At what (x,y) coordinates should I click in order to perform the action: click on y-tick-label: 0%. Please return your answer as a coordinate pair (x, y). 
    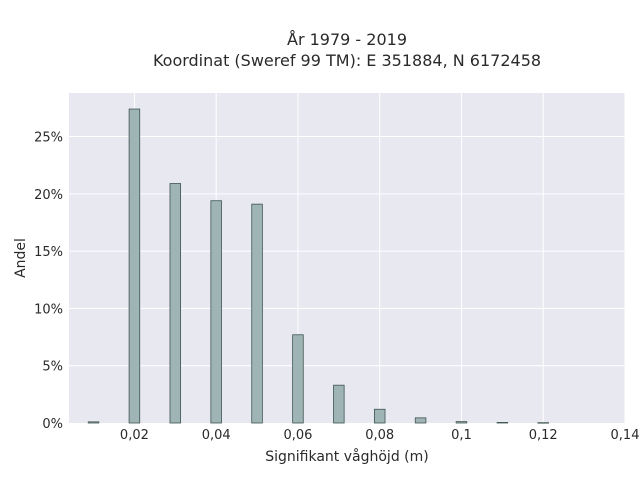
    Looking at the image, I should click on (52, 424).